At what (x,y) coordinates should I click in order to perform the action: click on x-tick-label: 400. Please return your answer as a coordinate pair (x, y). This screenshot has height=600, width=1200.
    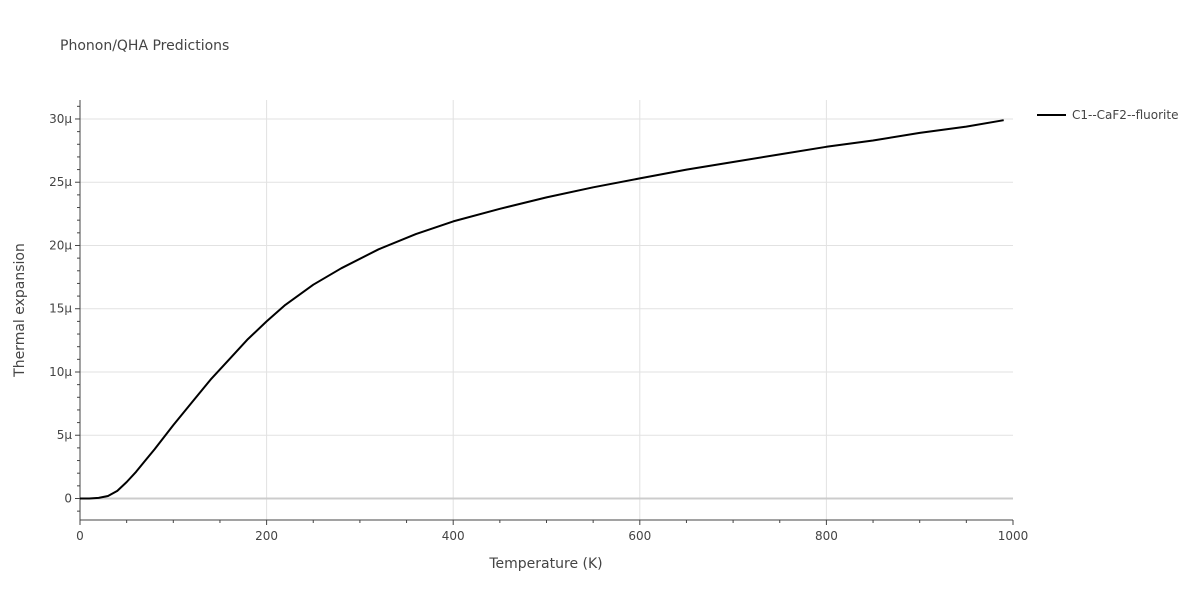
    Looking at the image, I should click on (453, 536).